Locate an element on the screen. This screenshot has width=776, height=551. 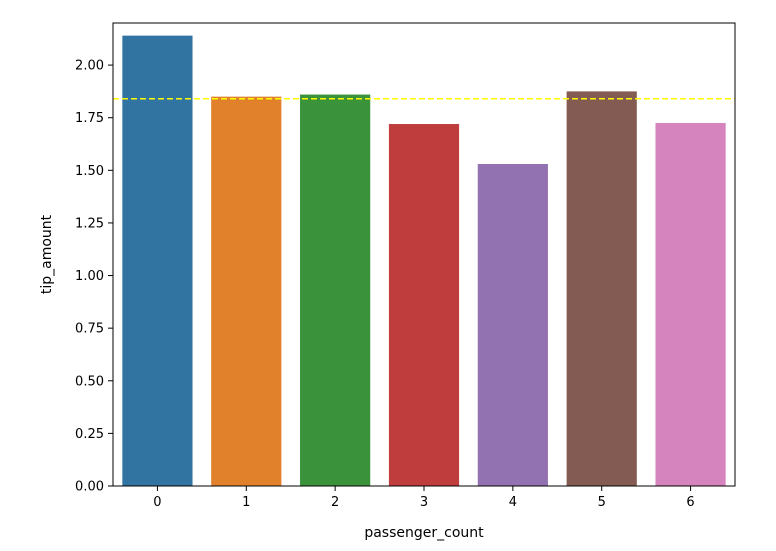
x-tick-label: 0 is located at coordinates (157, 502).